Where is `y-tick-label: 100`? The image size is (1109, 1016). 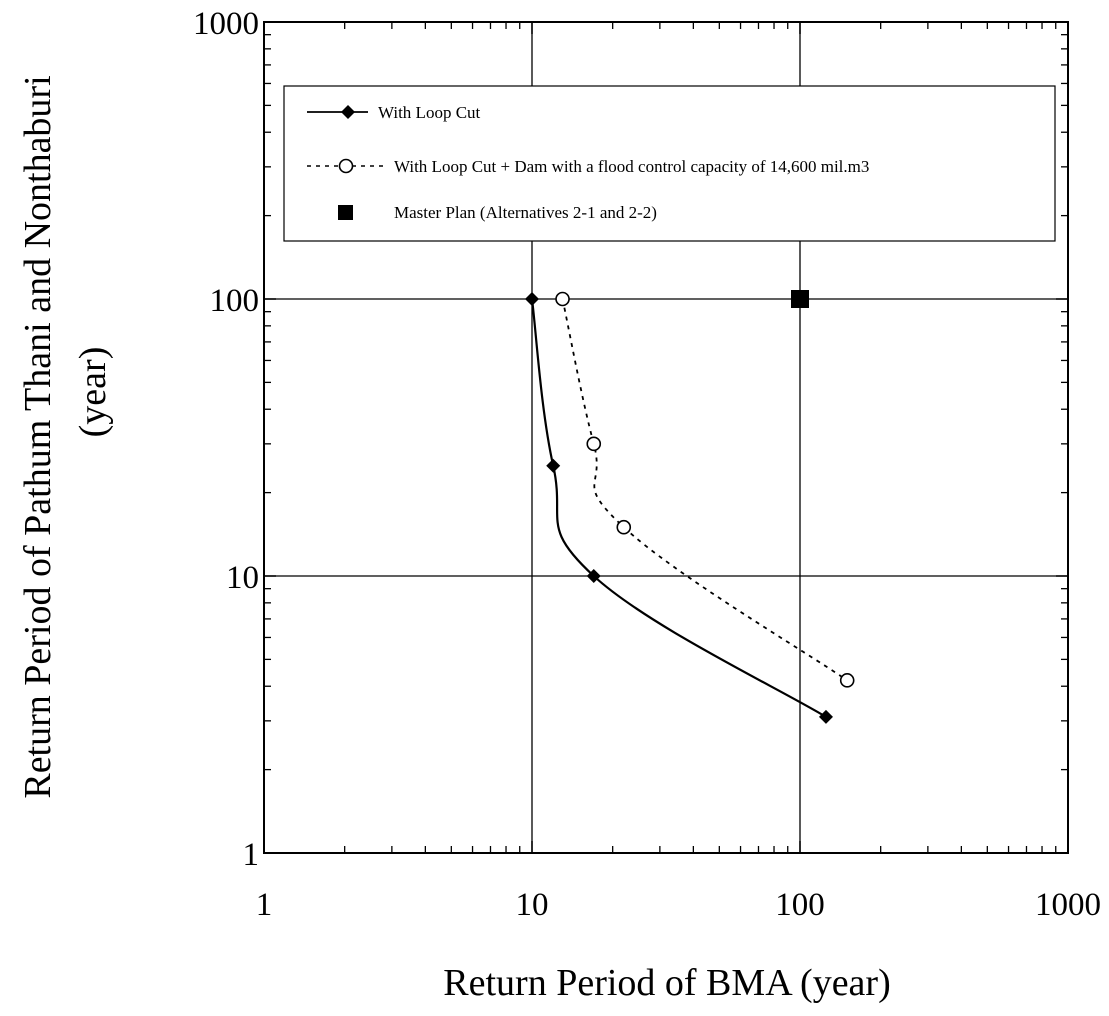
y-tick-label: 100 is located at coordinates (235, 301).